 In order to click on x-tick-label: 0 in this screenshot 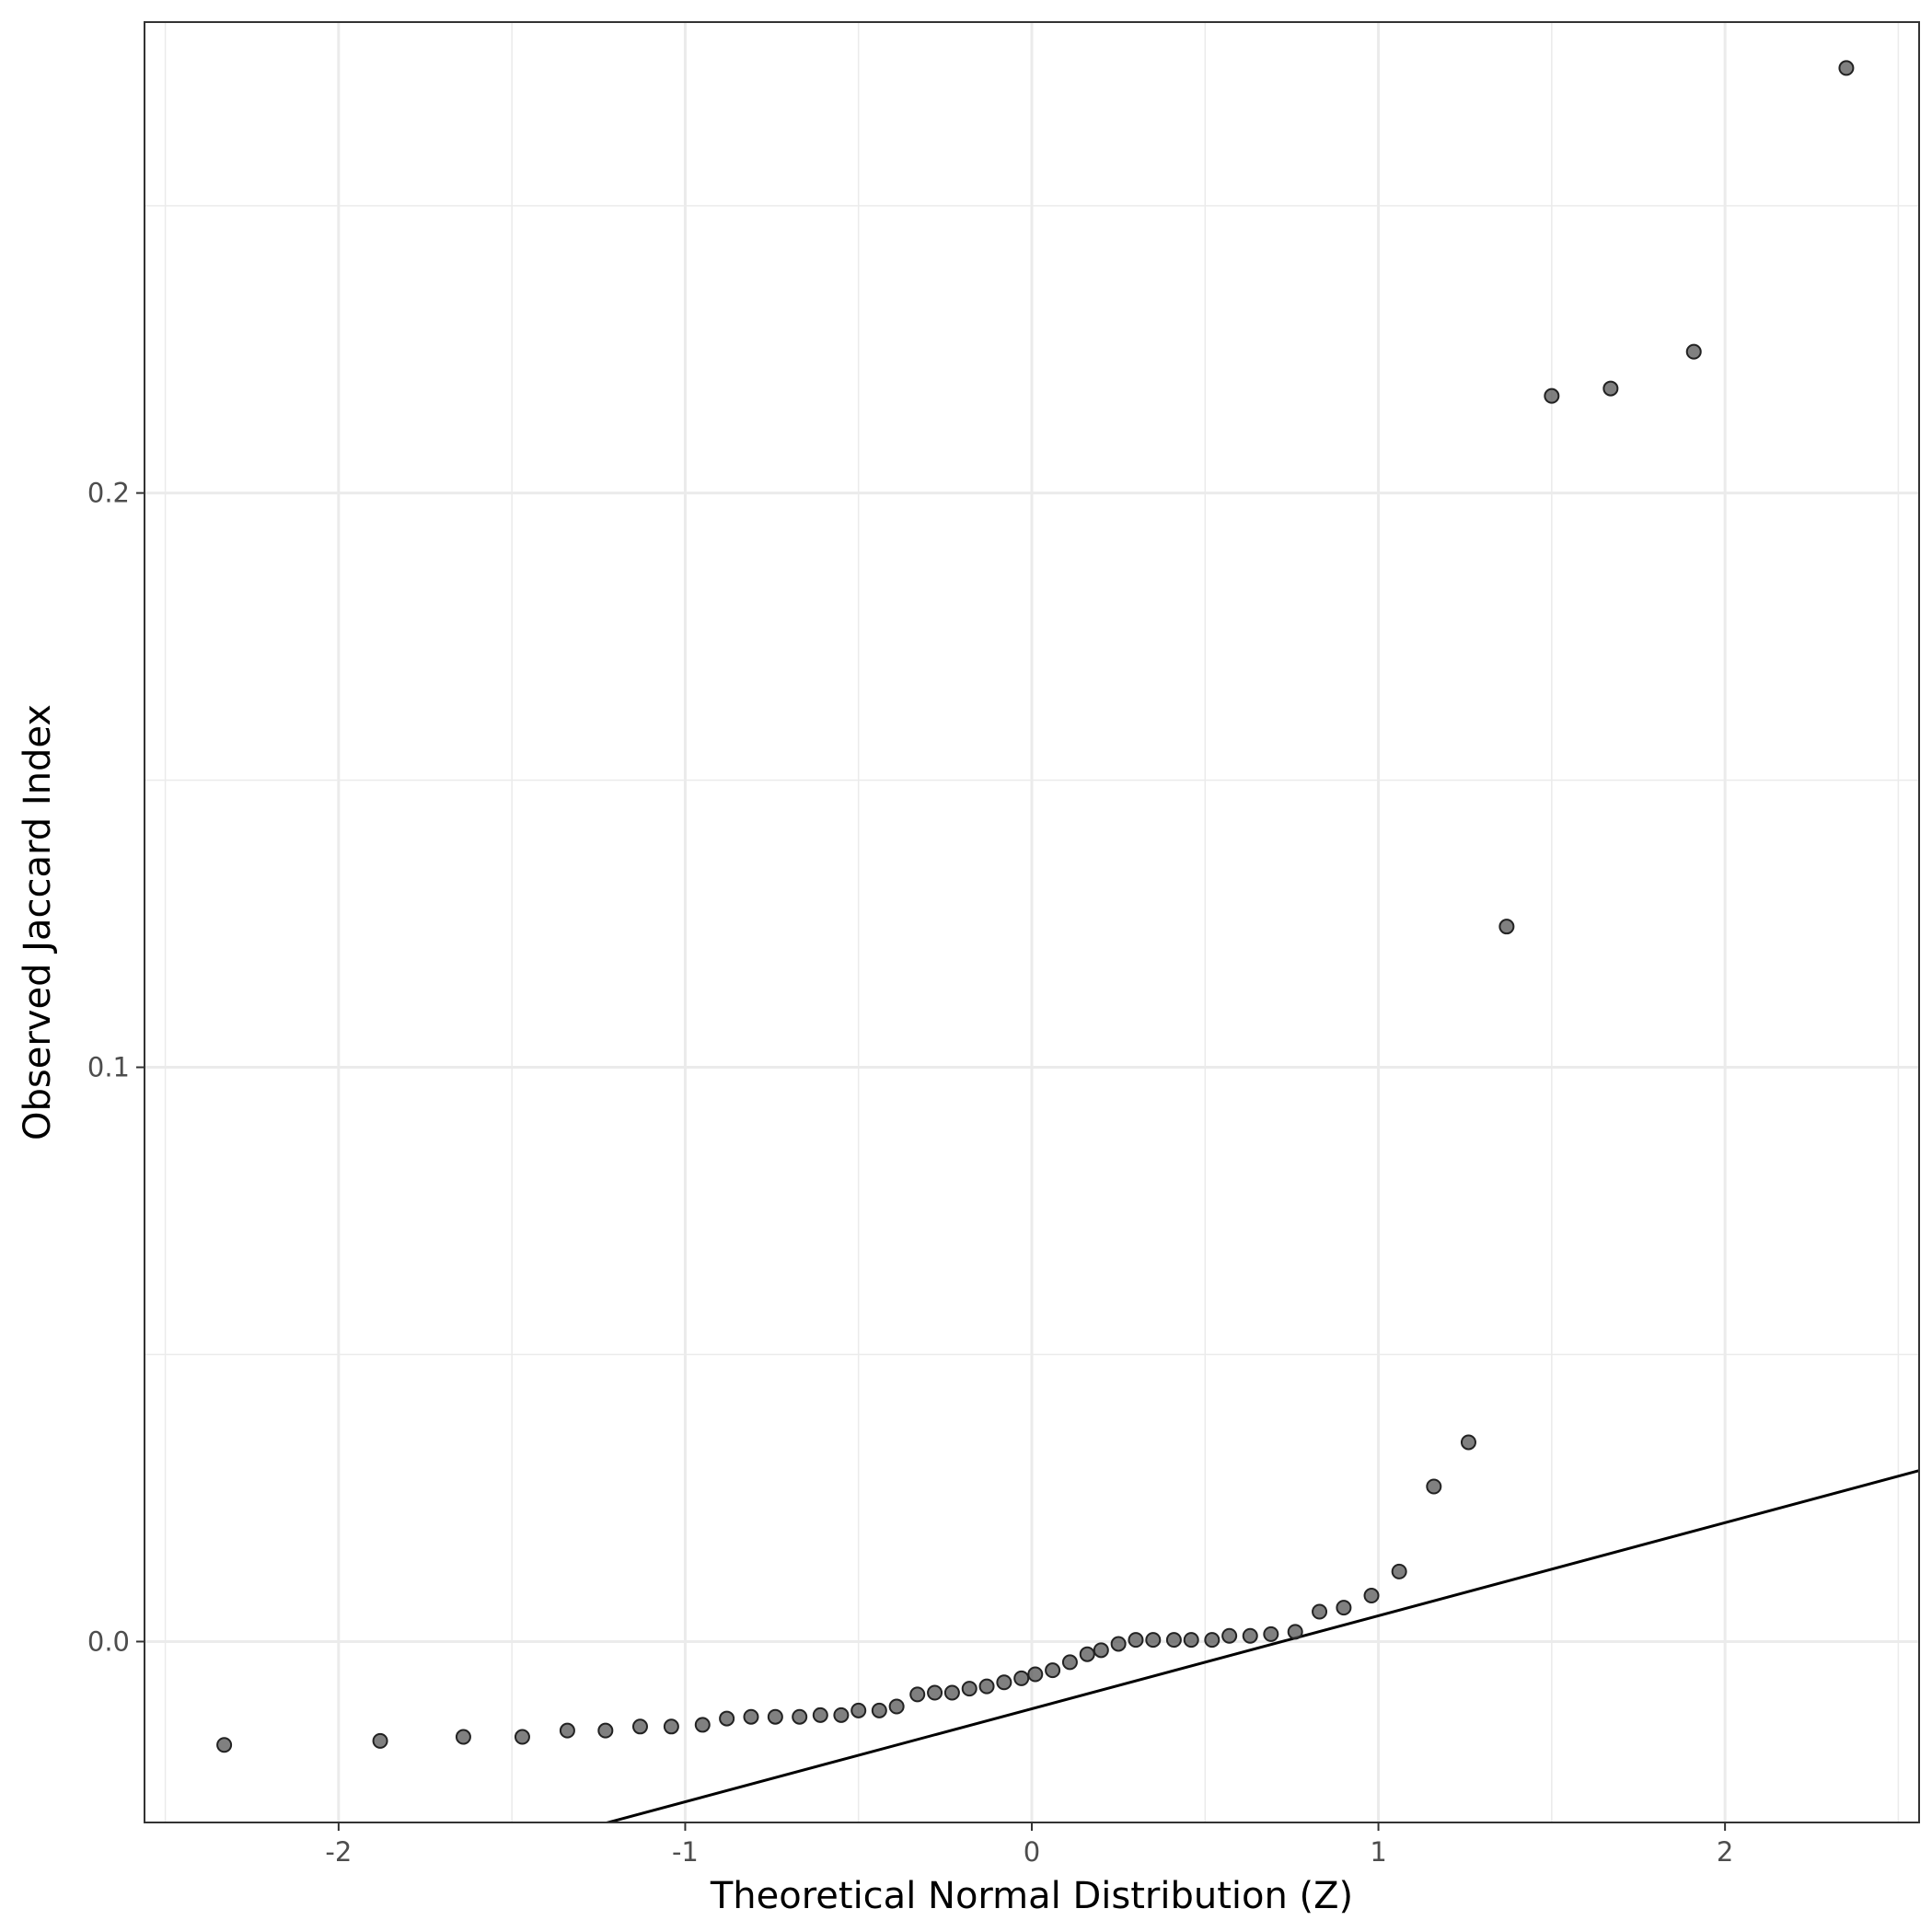, I will do `click(1032, 1852)`.